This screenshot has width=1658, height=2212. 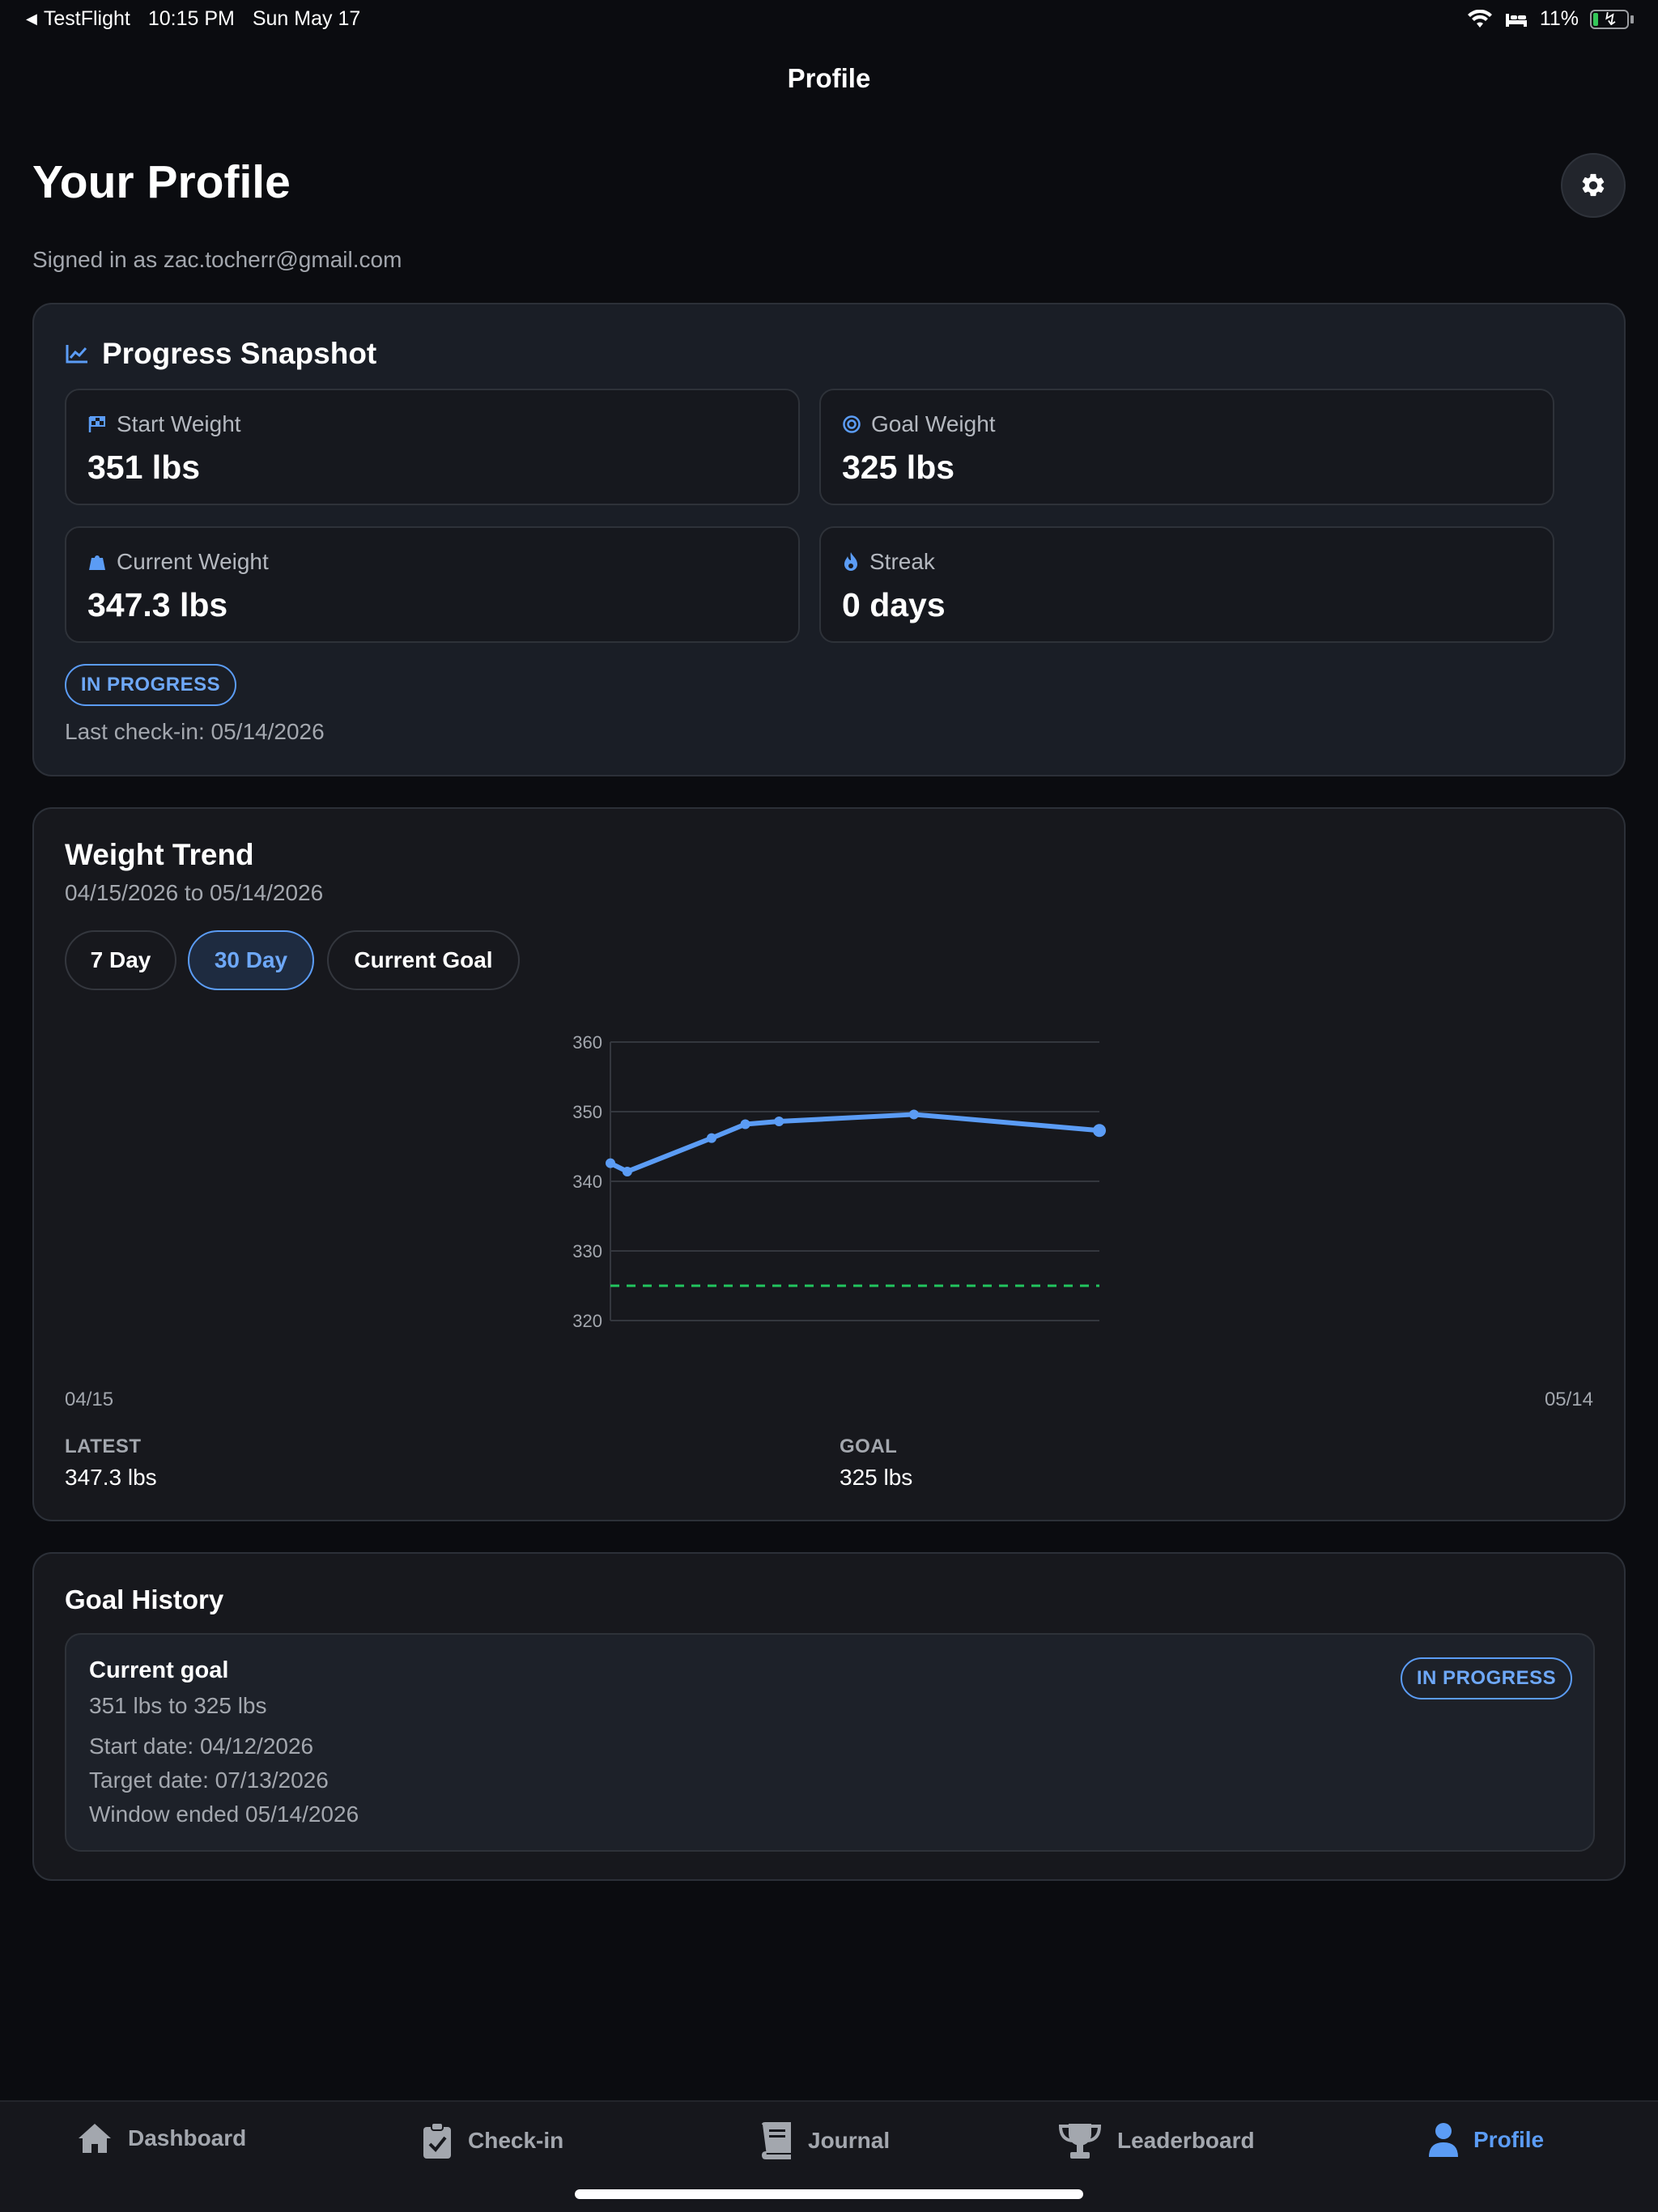 I want to click on y-tick-label: 360, so click(x=587, y=1043).